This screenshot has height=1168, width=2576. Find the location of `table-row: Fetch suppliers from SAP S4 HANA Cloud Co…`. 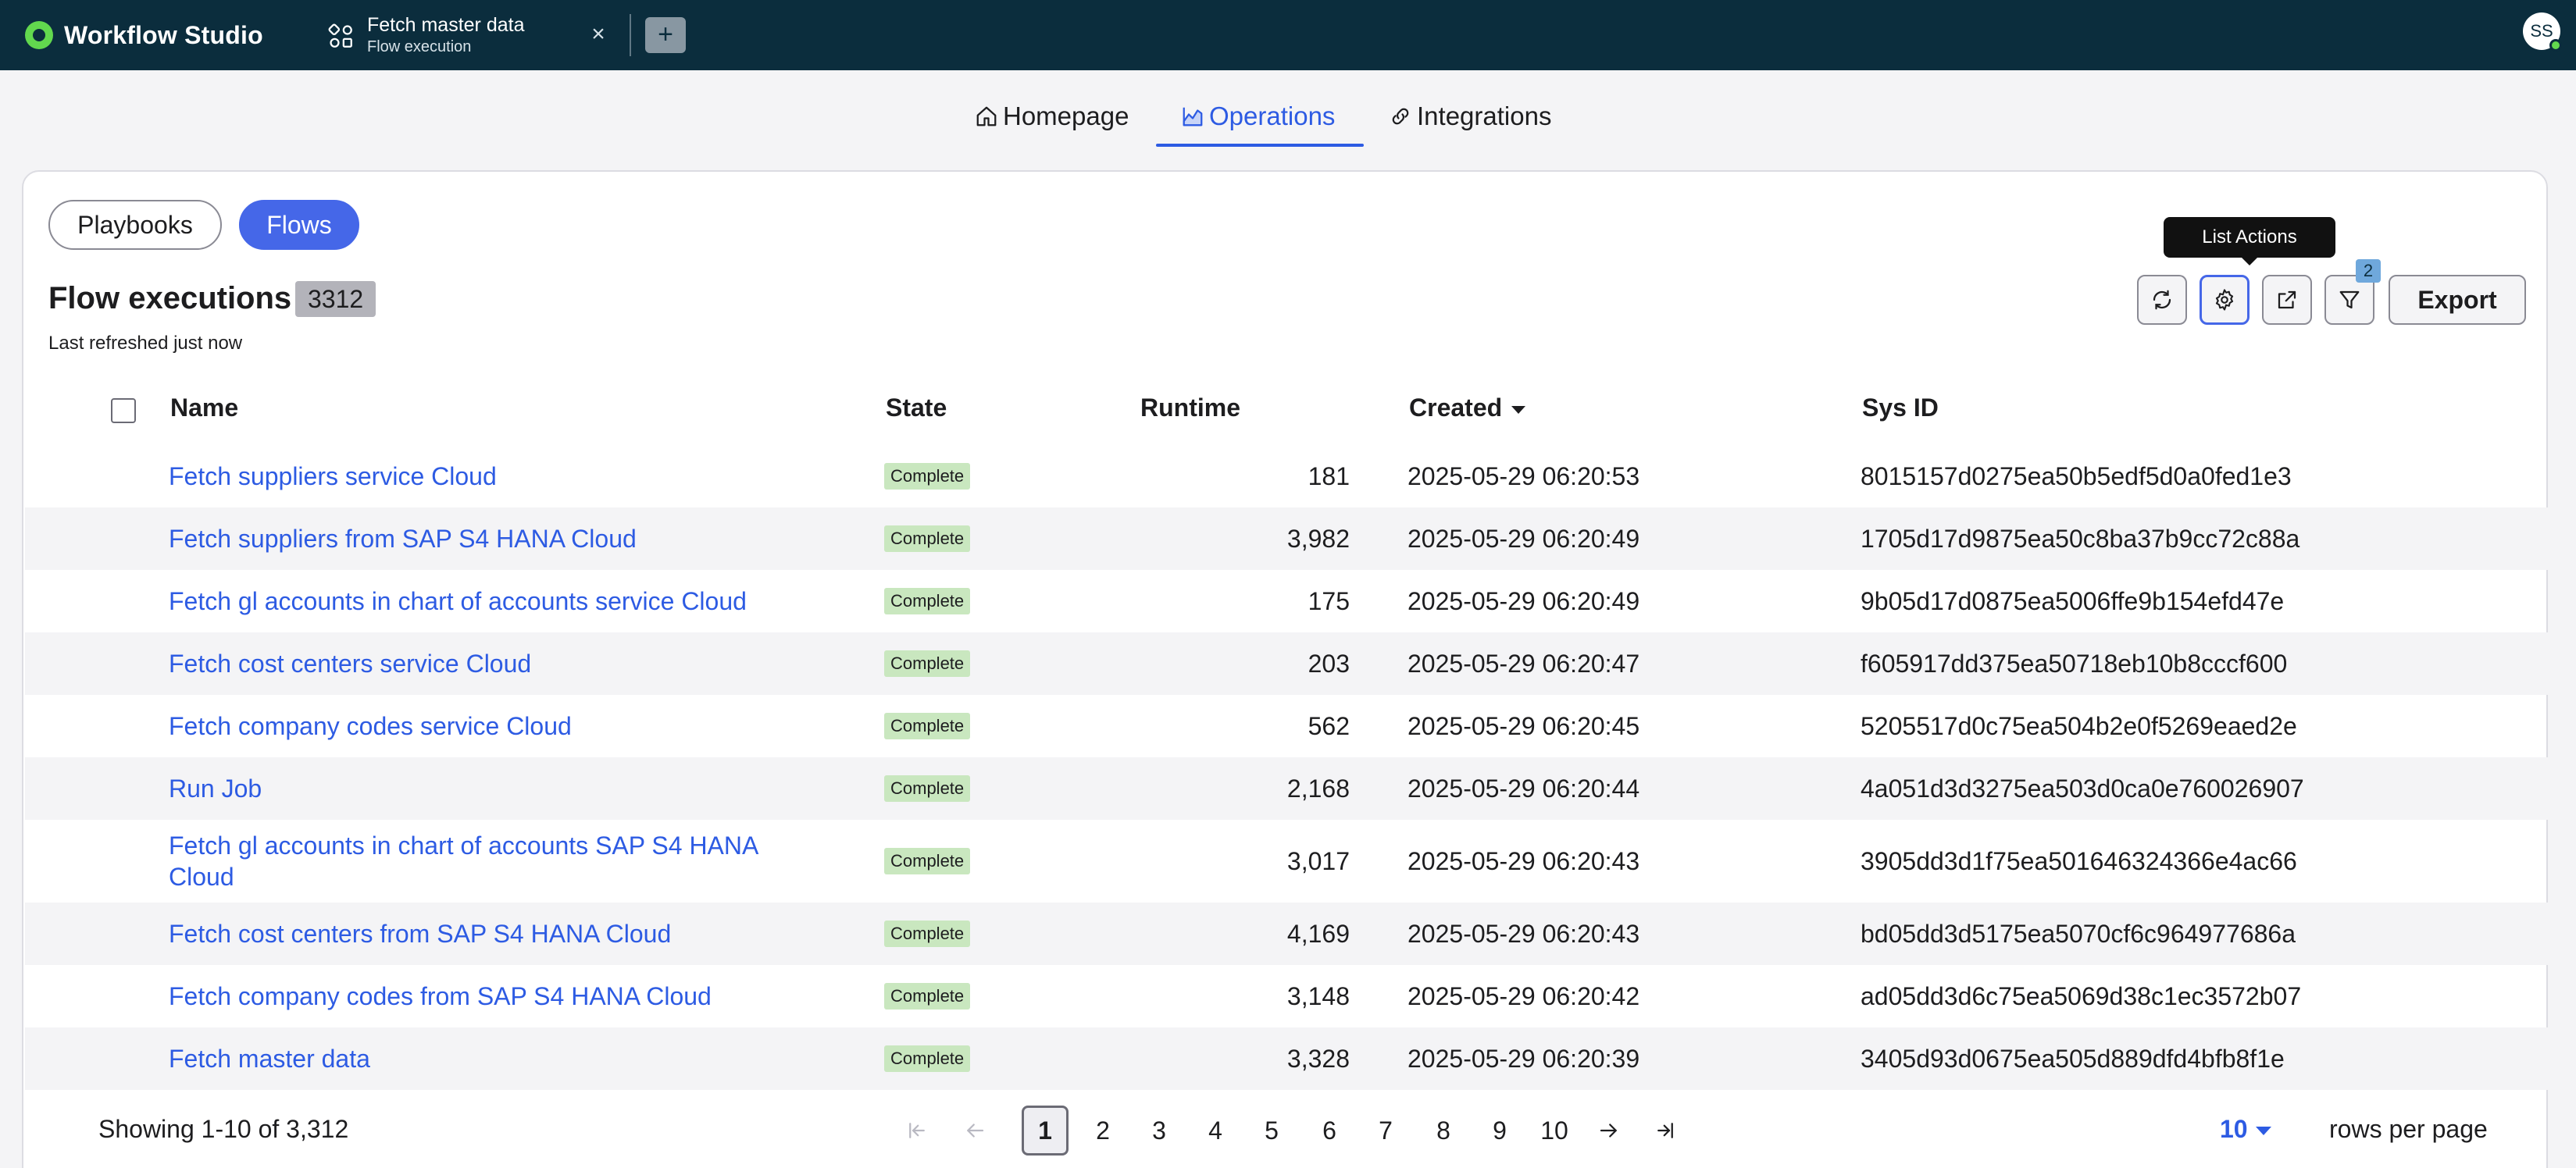

table-row: Fetch suppliers from SAP S4 HANA Cloud Co… is located at coordinates (1286, 538).